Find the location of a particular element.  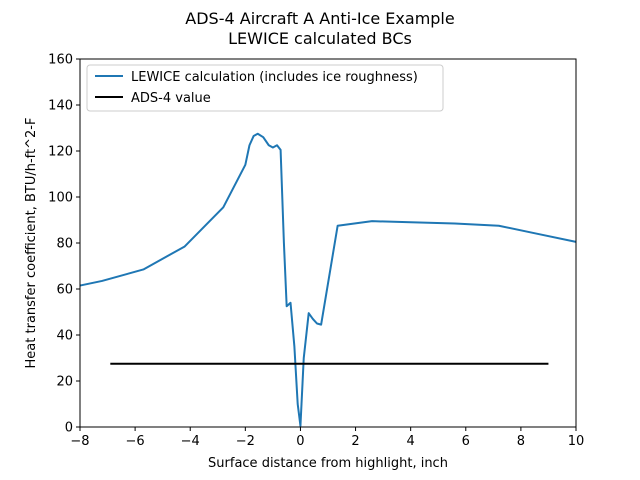

x-tick-label: −4 is located at coordinates (190, 441).